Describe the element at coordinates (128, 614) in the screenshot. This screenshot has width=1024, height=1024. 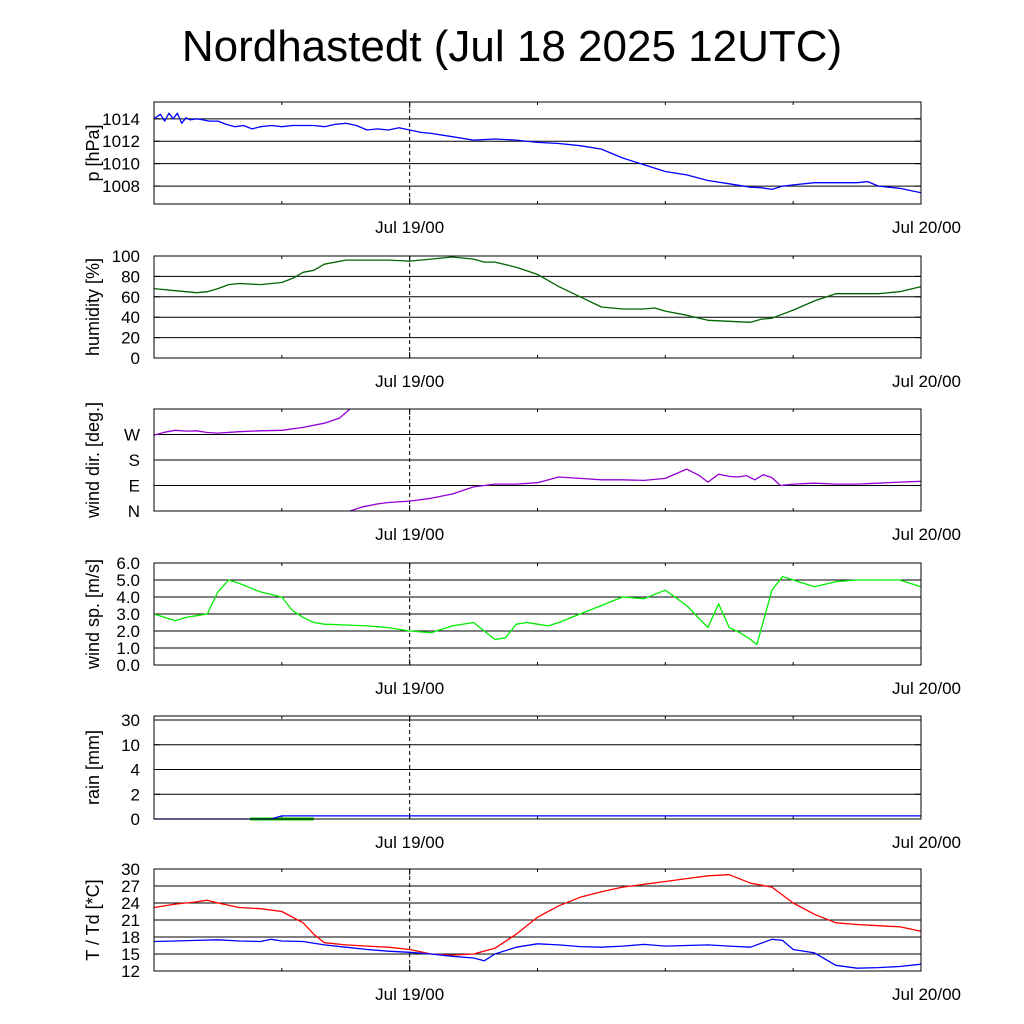
I see `y-tick-label: 3.0` at that location.